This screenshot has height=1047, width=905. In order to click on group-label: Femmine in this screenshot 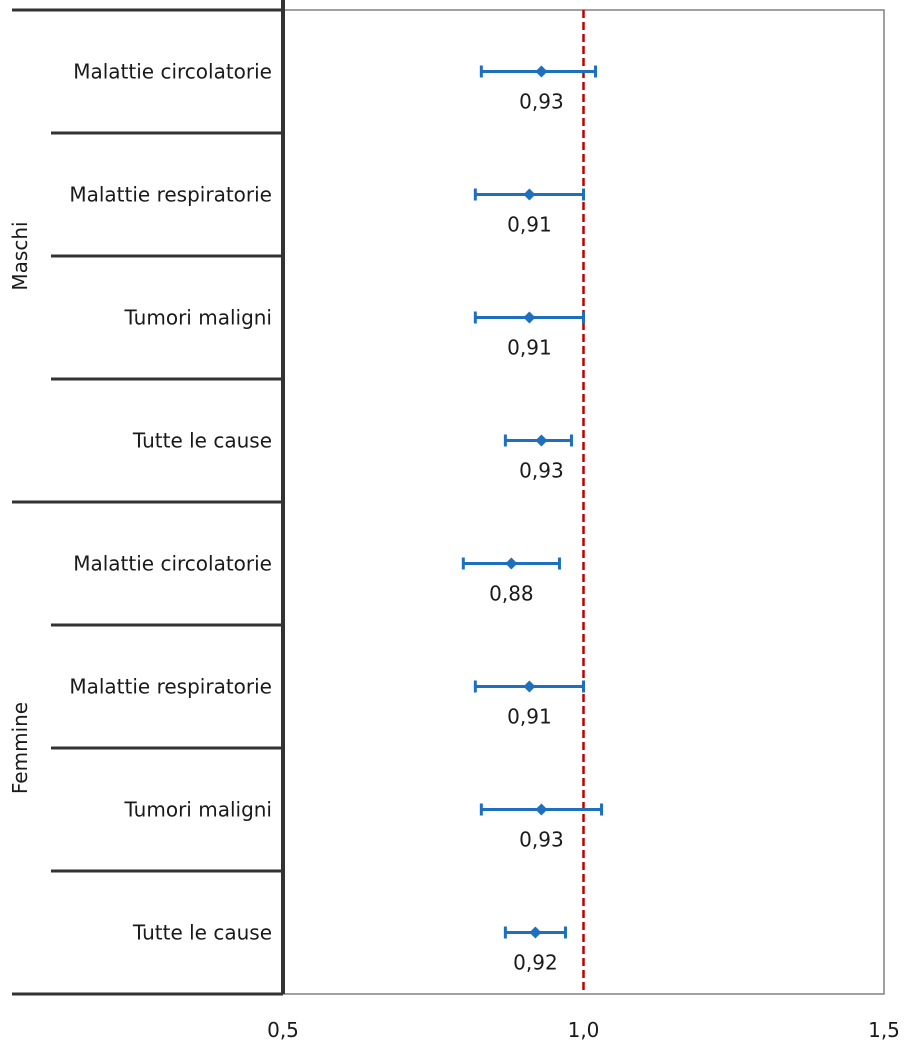, I will do `click(20, 748)`.